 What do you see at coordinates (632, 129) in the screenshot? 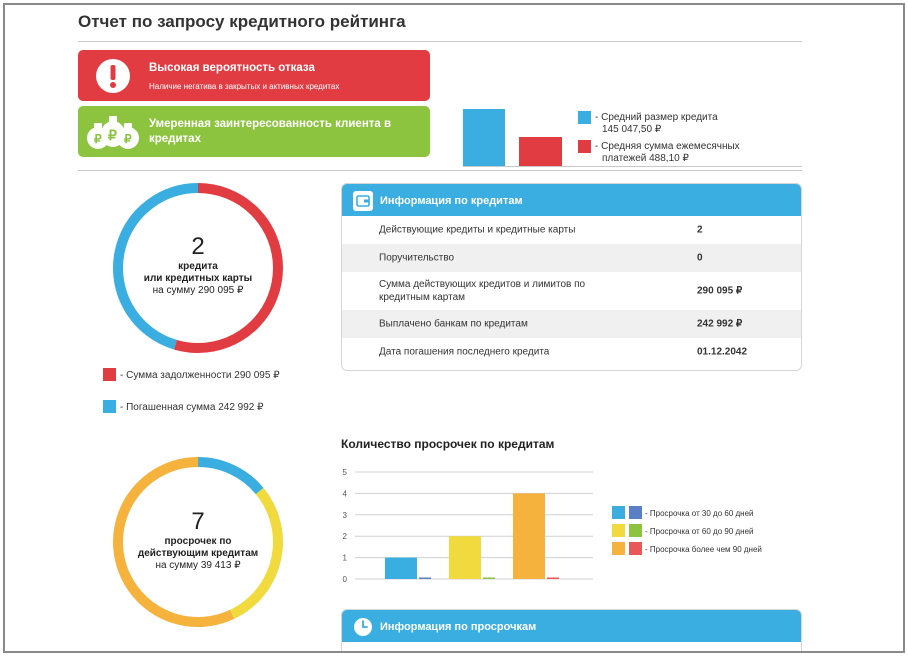
I see `legend-avg-credit-value: 145 047,50 ₽` at bounding box center [632, 129].